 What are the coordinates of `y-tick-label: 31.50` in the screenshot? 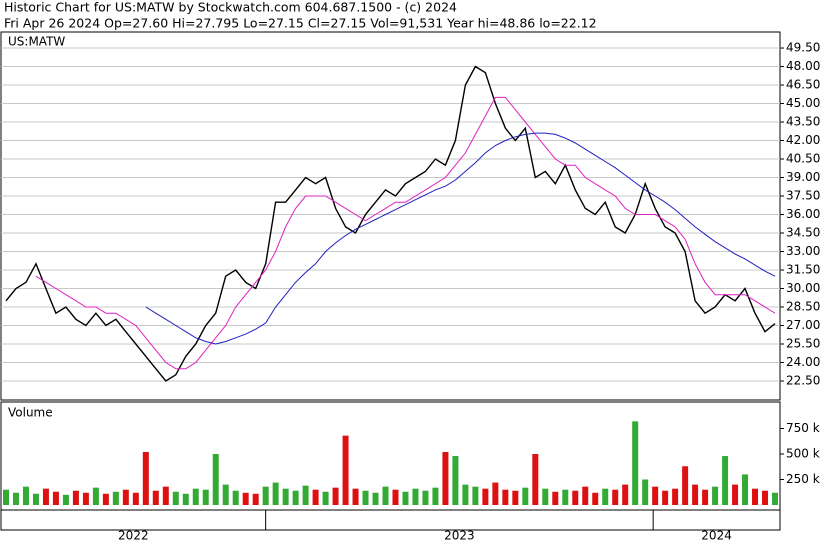 It's located at (803, 270).